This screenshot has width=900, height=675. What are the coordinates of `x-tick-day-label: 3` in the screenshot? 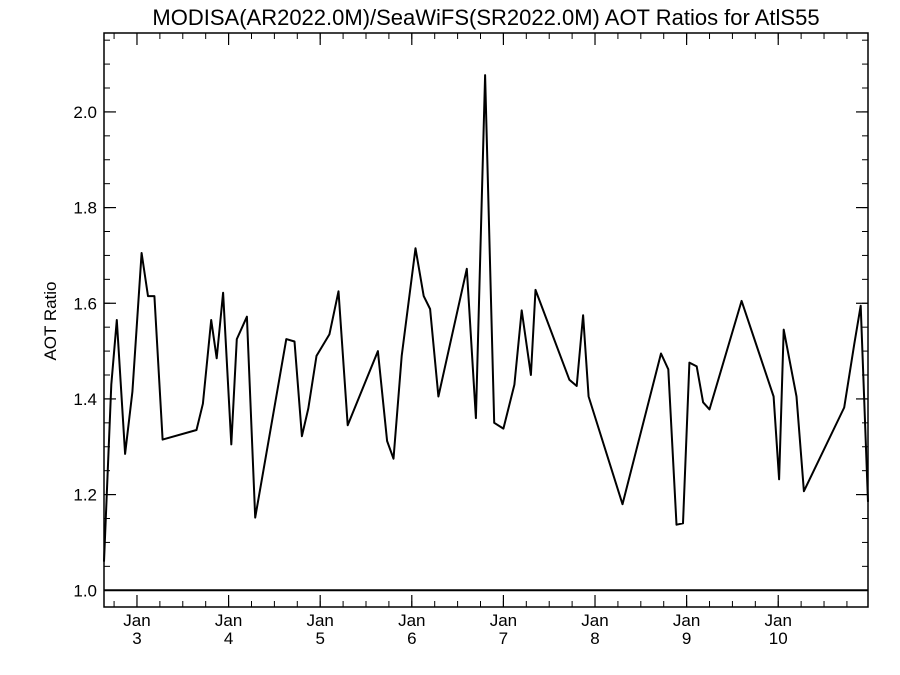 It's located at (136, 638).